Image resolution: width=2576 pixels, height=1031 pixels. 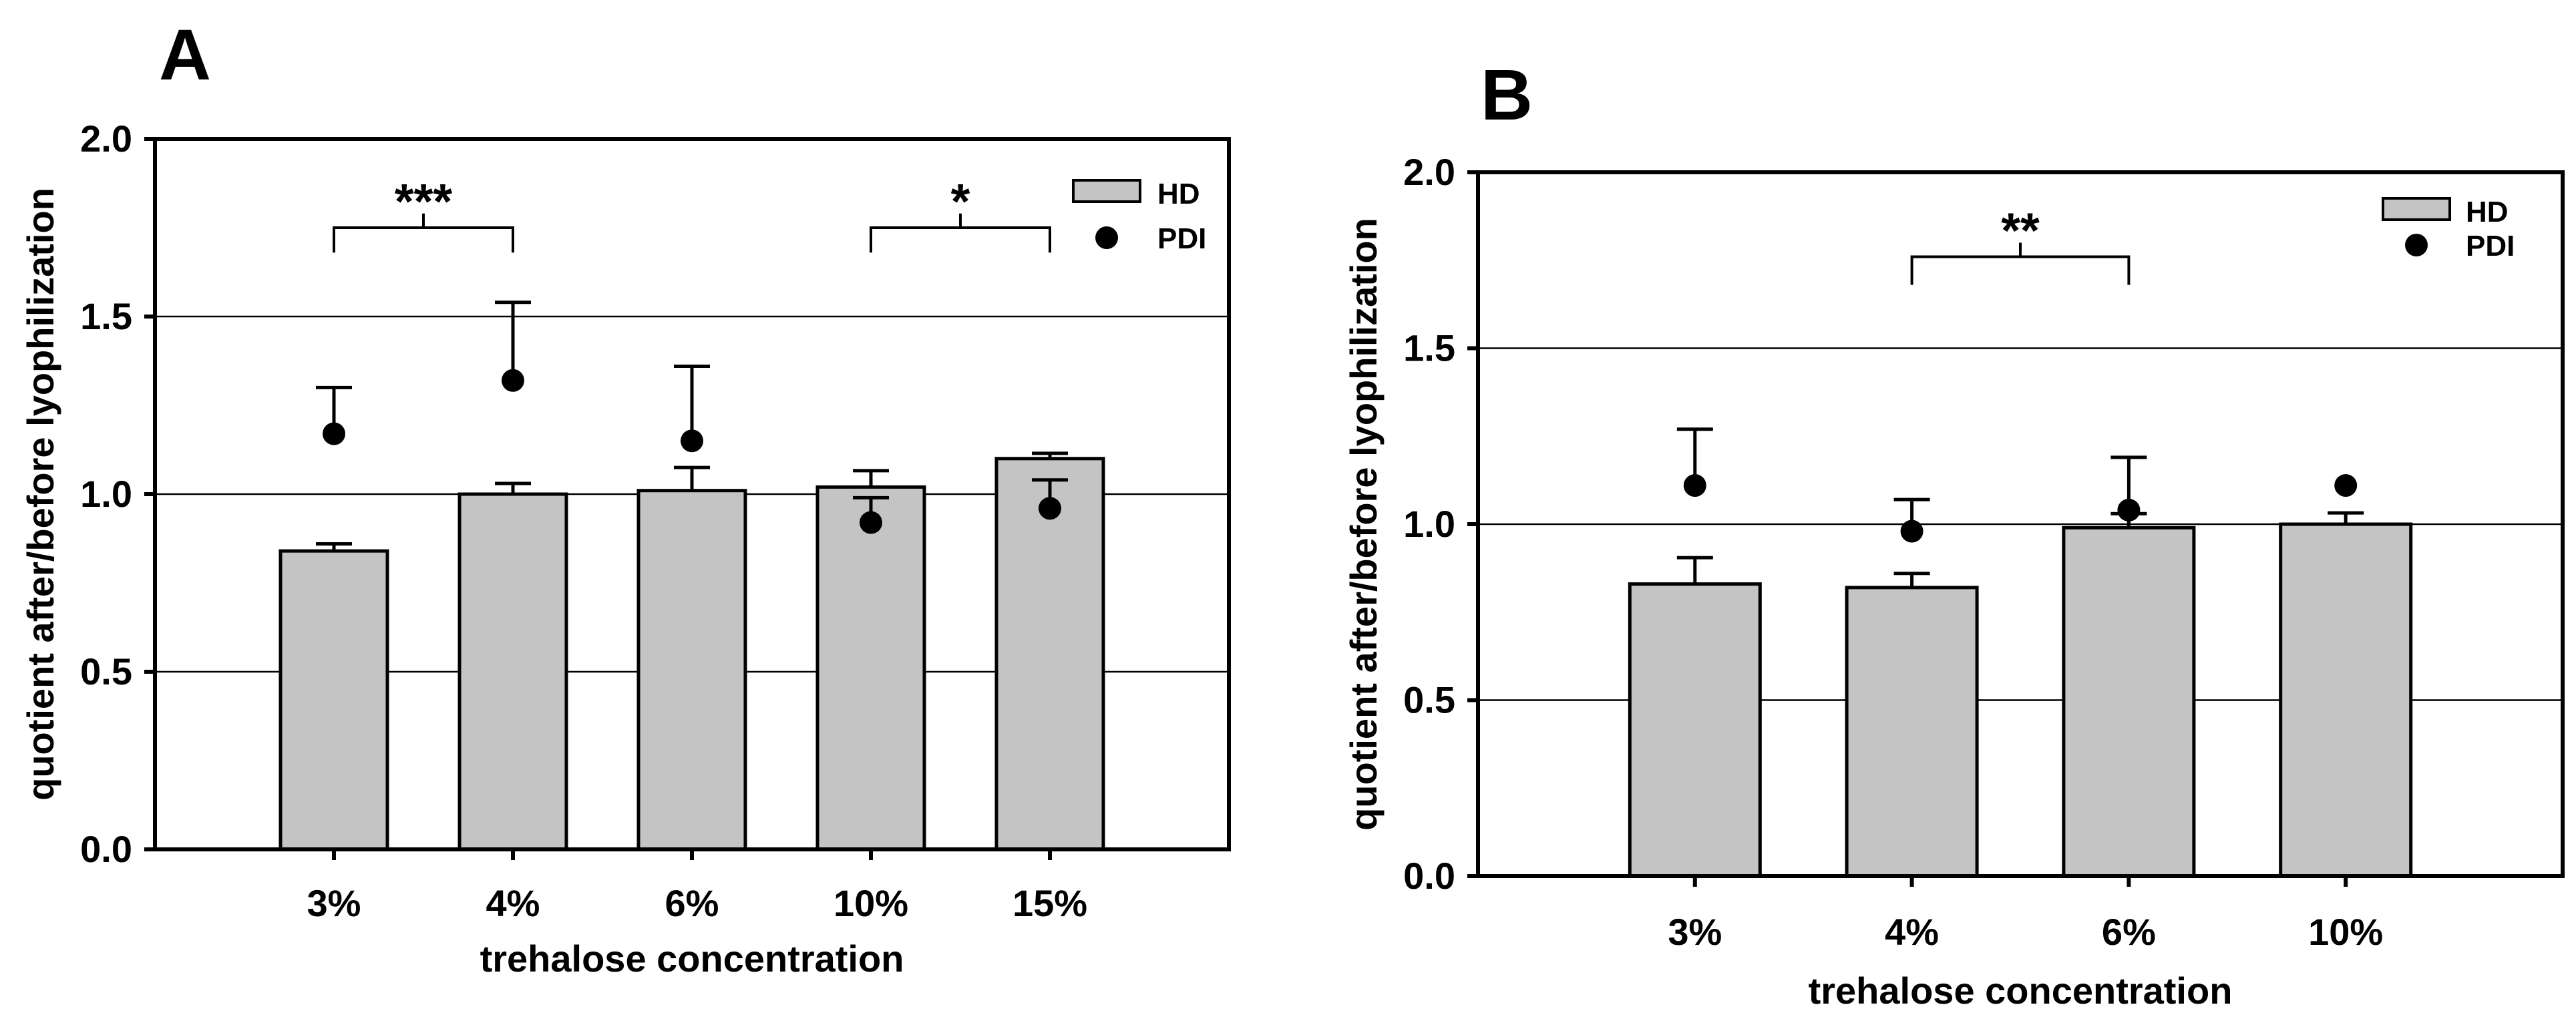 I want to click on panel-label-b: B, so click(x=1507, y=94).